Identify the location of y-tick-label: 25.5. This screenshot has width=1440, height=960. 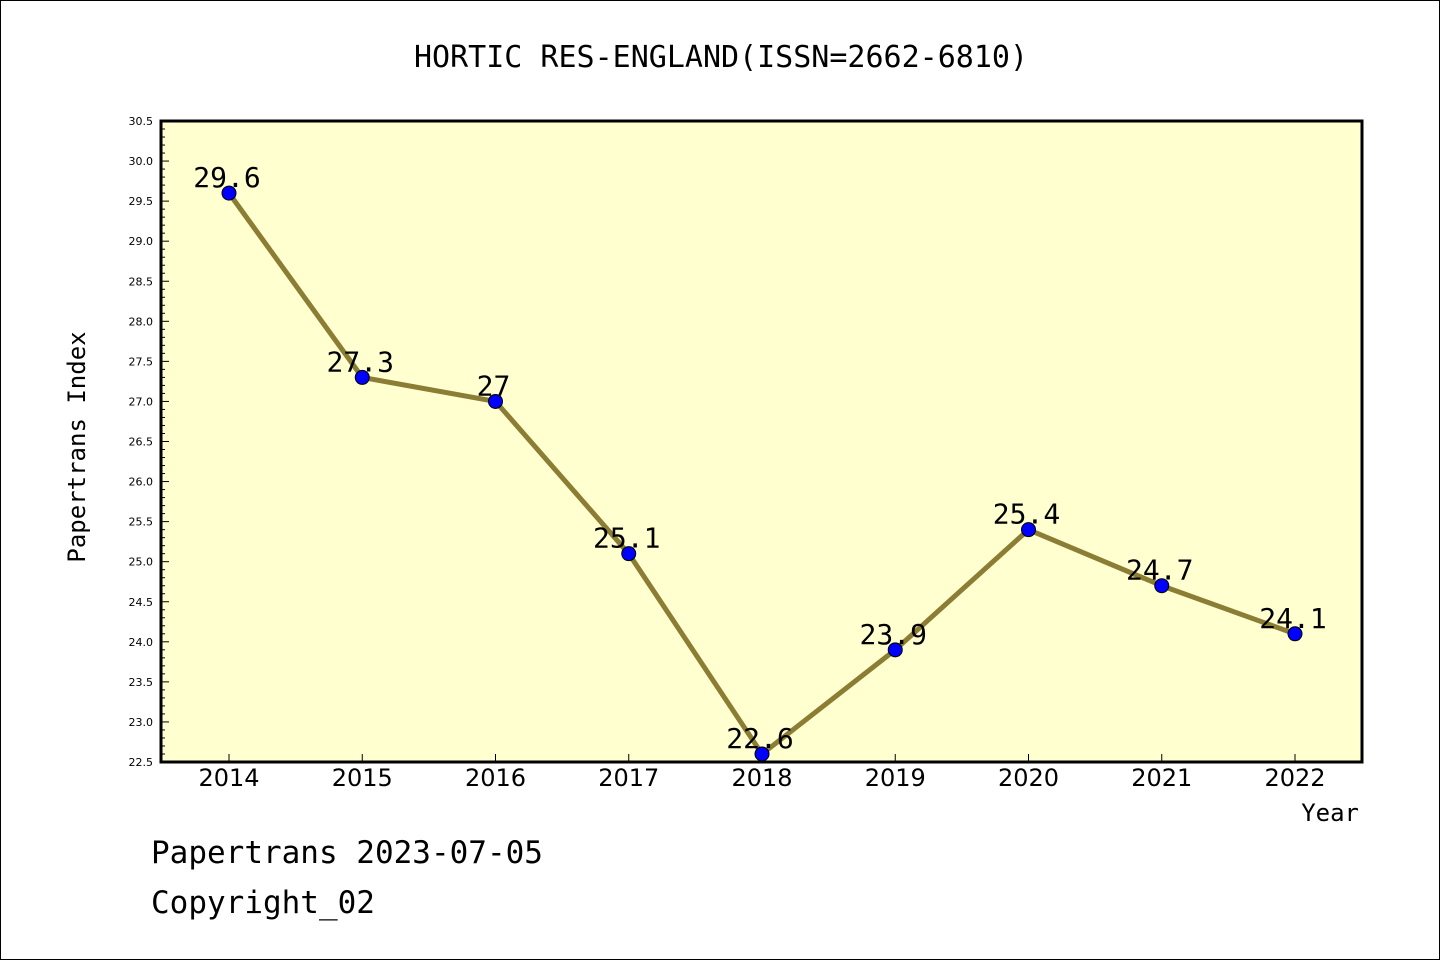
(141, 522).